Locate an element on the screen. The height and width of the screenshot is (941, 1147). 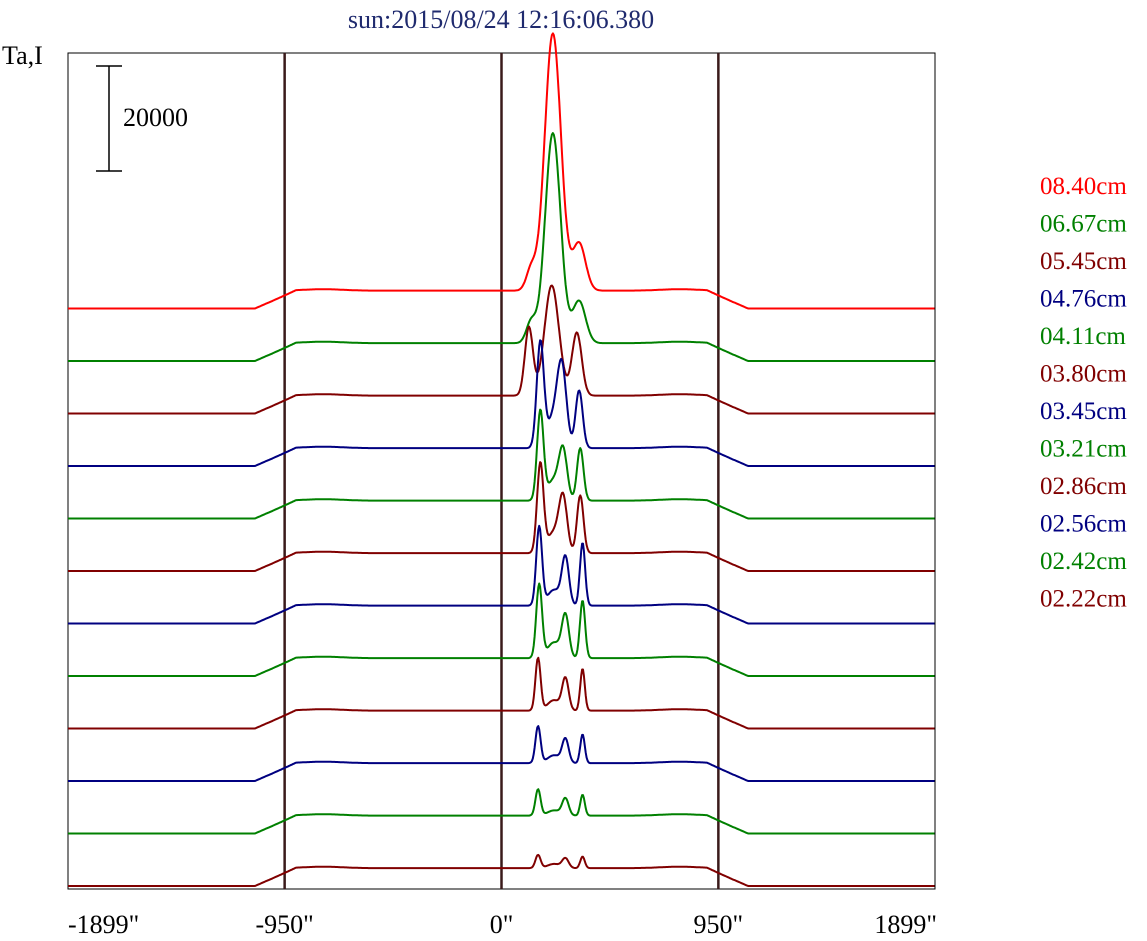
scale-bar: 20000 is located at coordinates (142, 118).